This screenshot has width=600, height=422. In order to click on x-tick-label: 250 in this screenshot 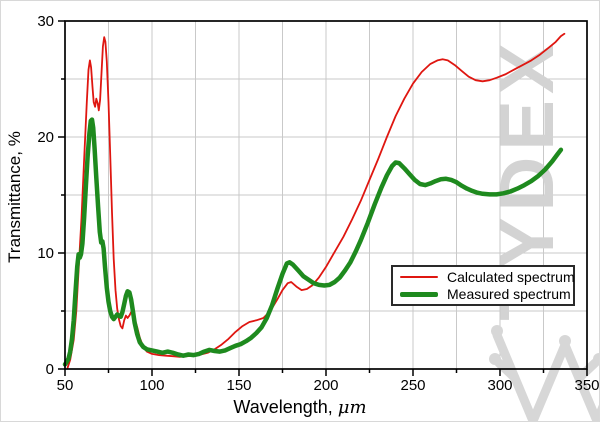, I will do `click(412, 385)`.